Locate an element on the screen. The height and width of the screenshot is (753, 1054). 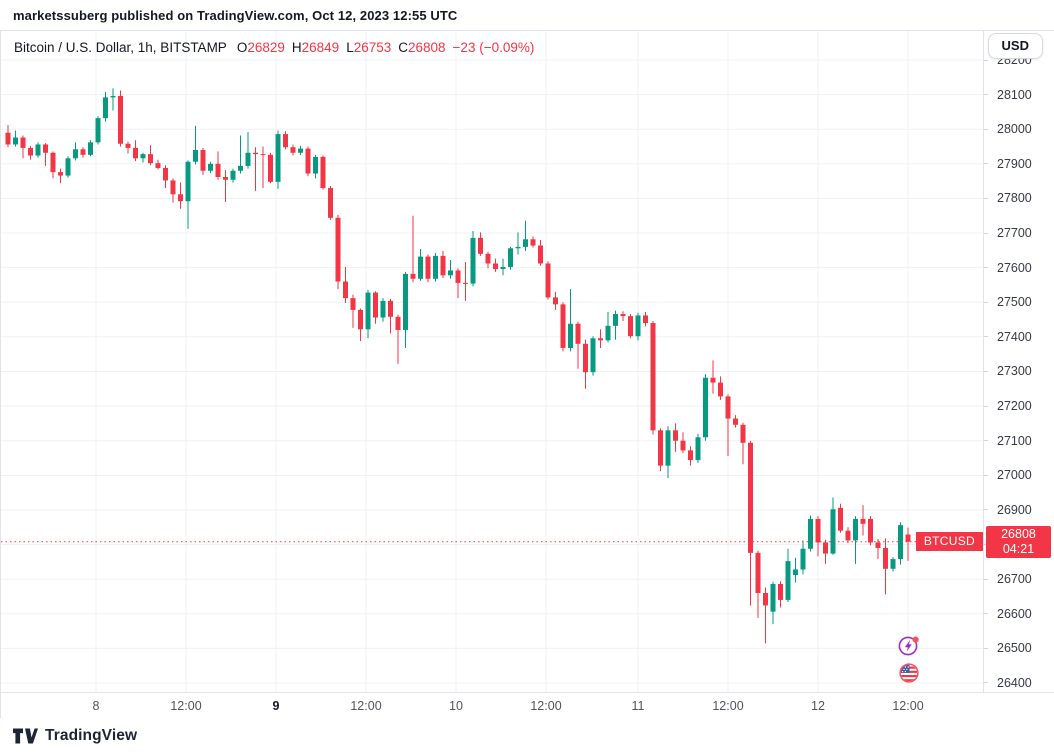
price-axis-label: 27400 is located at coordinates (1014, 336).